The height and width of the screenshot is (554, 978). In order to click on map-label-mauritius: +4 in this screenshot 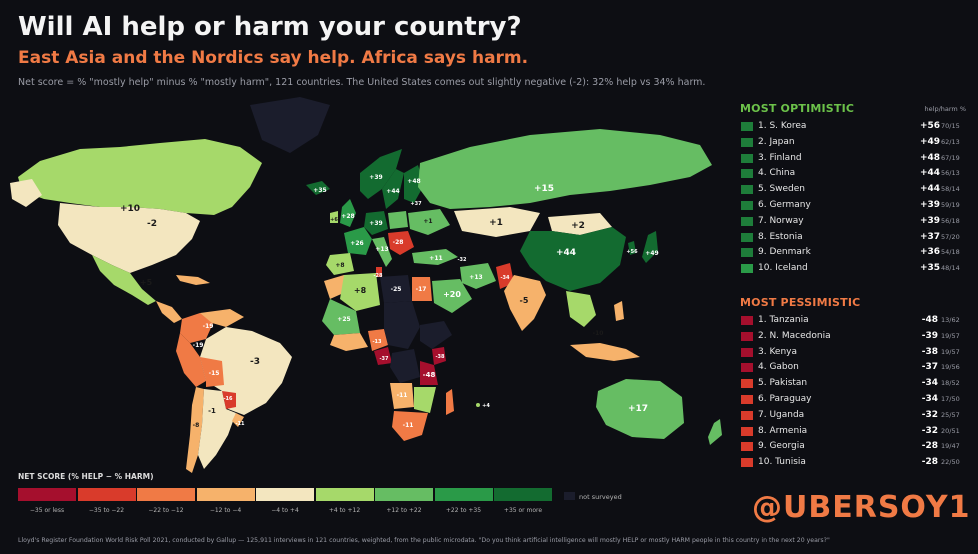, I will do `click(486, 406)`.